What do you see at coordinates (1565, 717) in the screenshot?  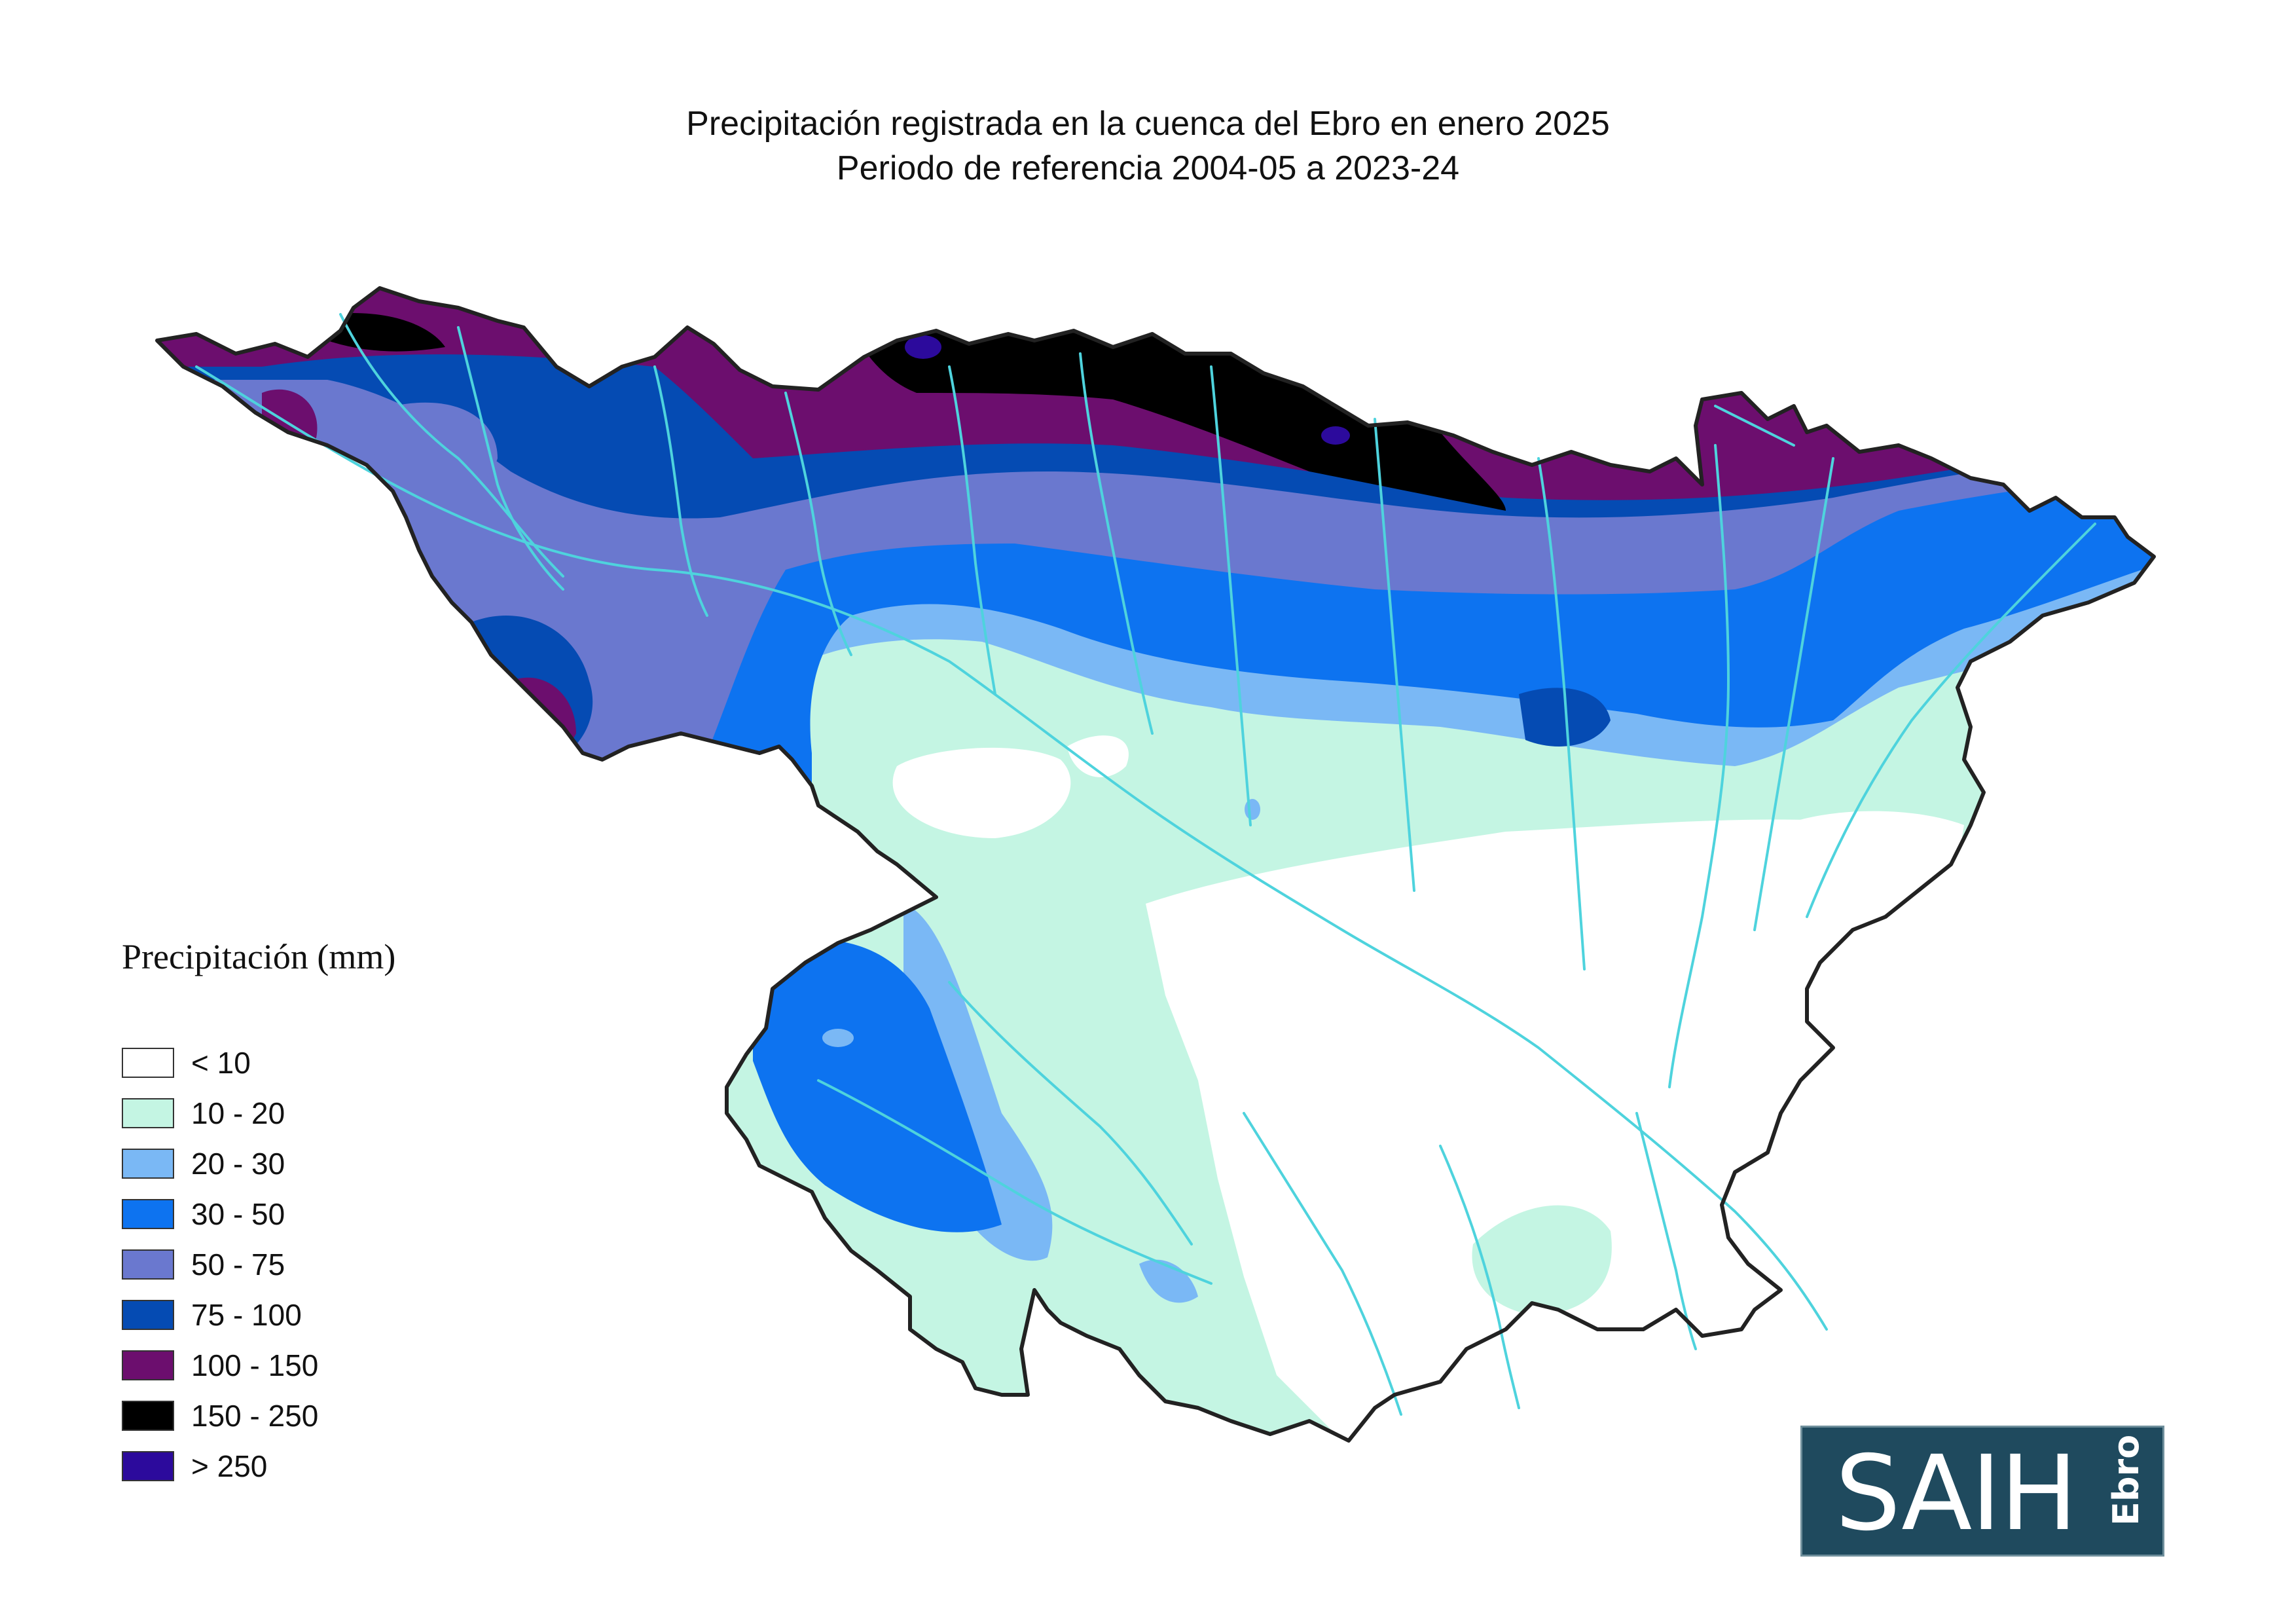 I see `zone-75-100-east-patch` at bounding box center [1565, 717].